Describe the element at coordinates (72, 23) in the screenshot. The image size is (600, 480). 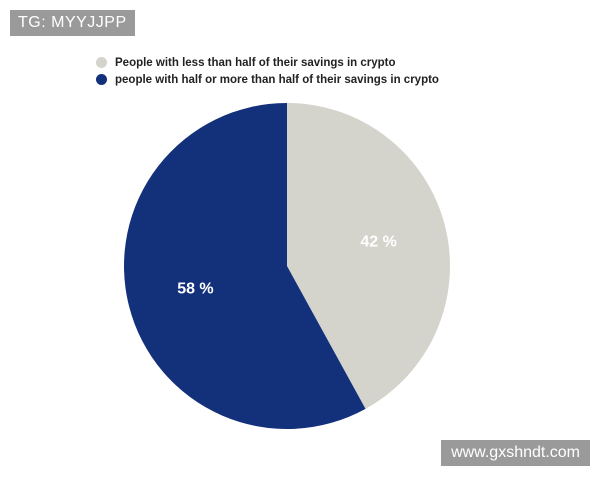
I see `watermark-top: TG: MYYJJPP` at that location.